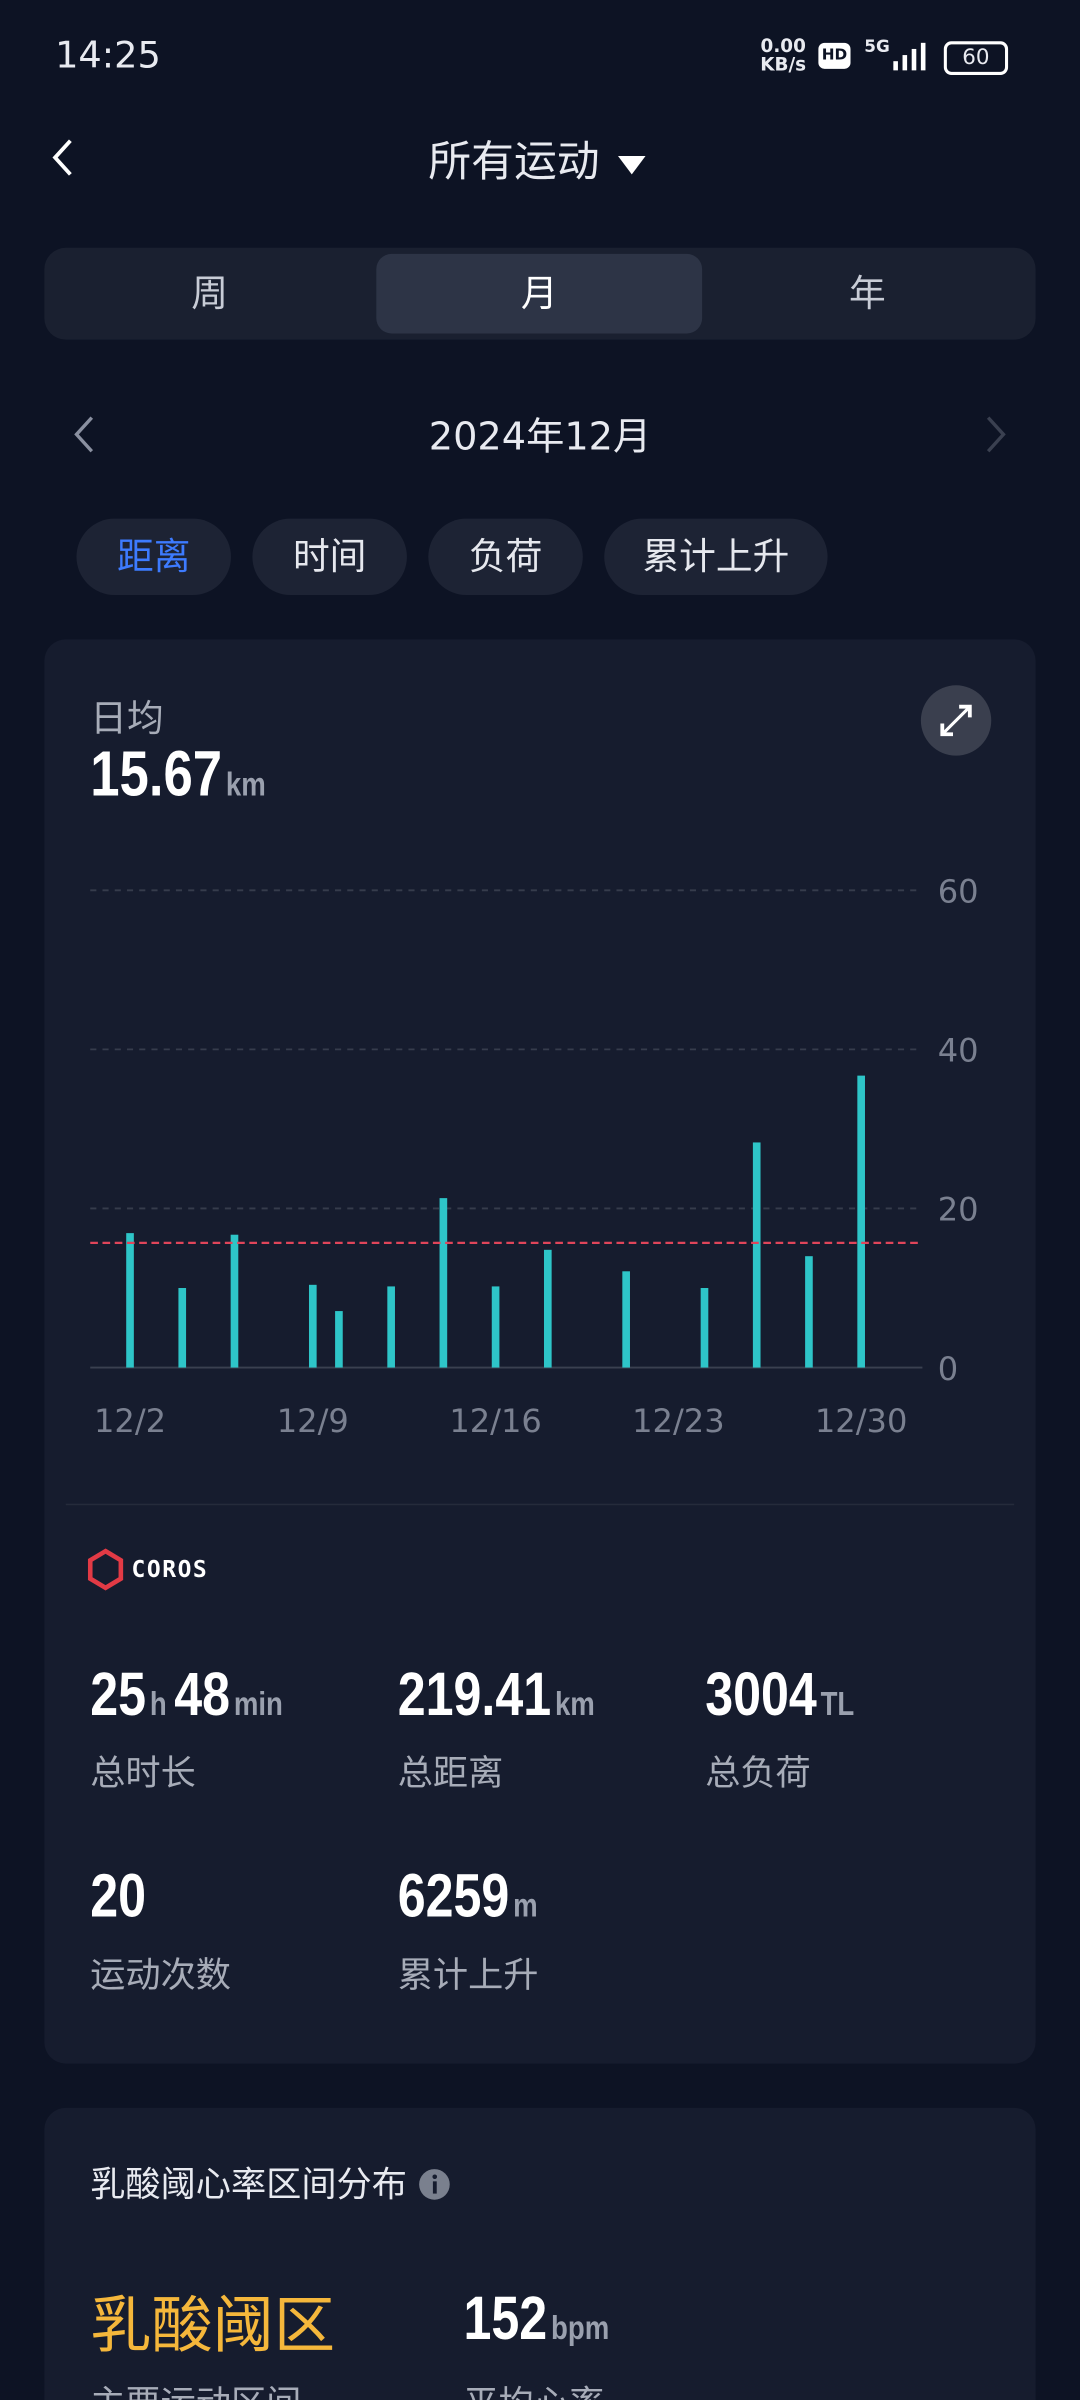 Image resolution: width=1080 pixels, height=2400 pixels. What do you see at coordinates (127, 719) in the screenshot?
I see `summary-label: 日均` at bounding box center [127, 719].